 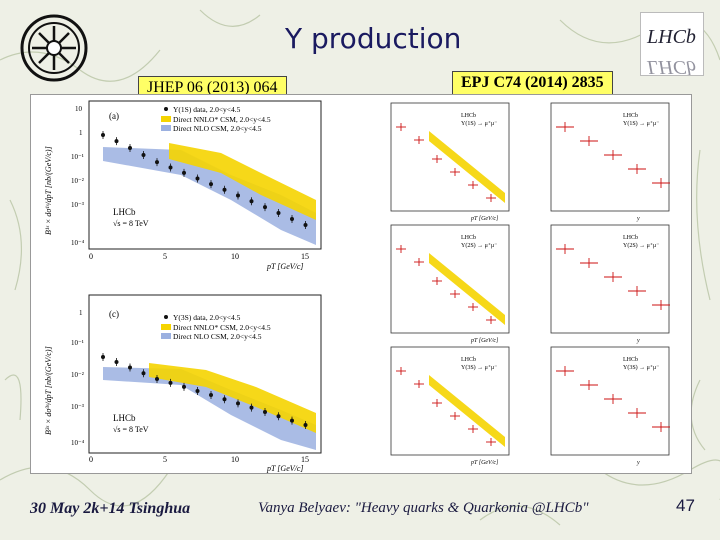 What do you see at coordinates (114, 116) in the screenshot?
I see `panel-label-a: (a)` at bounding box center [114, 116].